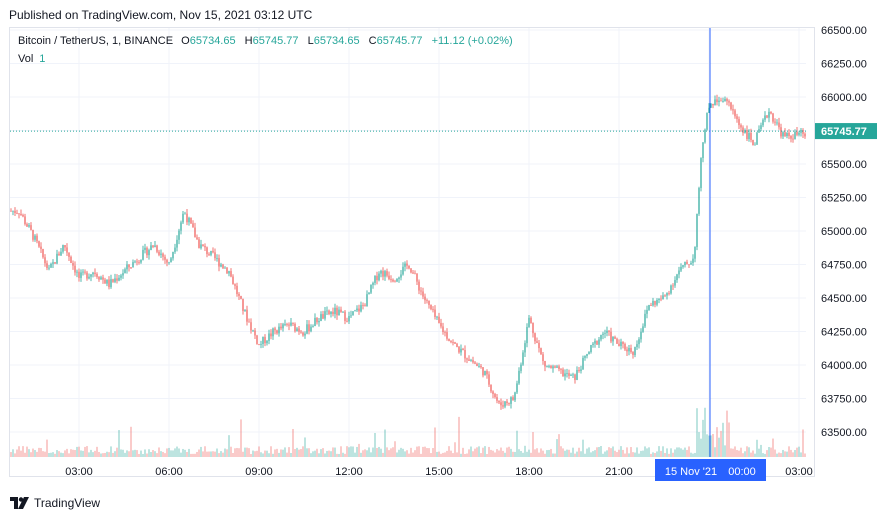 This screenshot has height=521, width=892. Describe the element at coordinates (844, 232) in the screenshot. I see `y-tick-label: 65000.00` at that location.